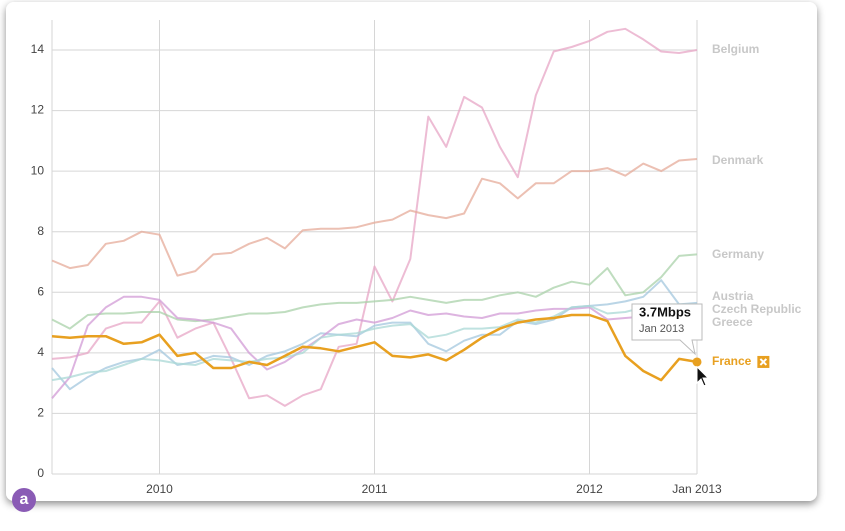 The height and width of the screenshot is (531, 845). I want to click on svg-text: a, so click(24, 499).